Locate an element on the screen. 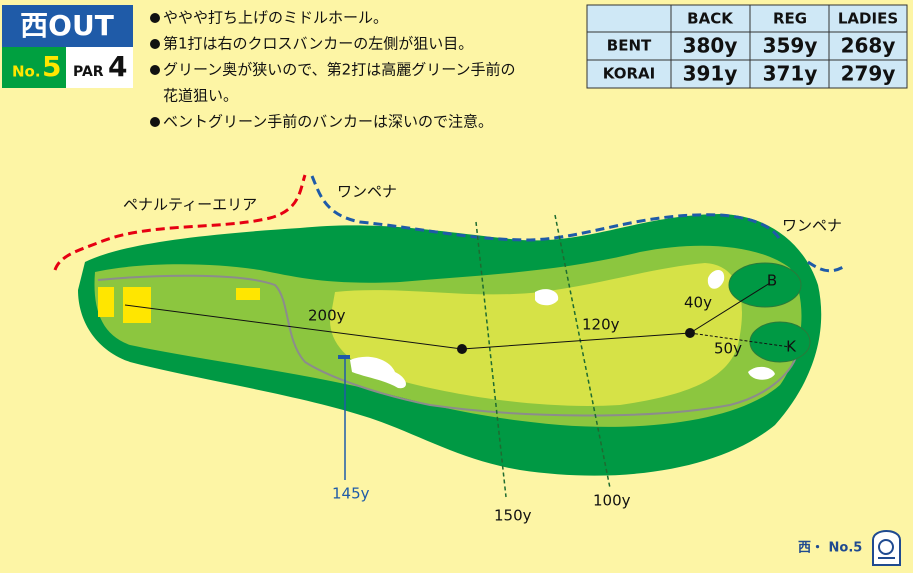  penalty-label: ペナルティーエリア is located at coordinates (190, 205).